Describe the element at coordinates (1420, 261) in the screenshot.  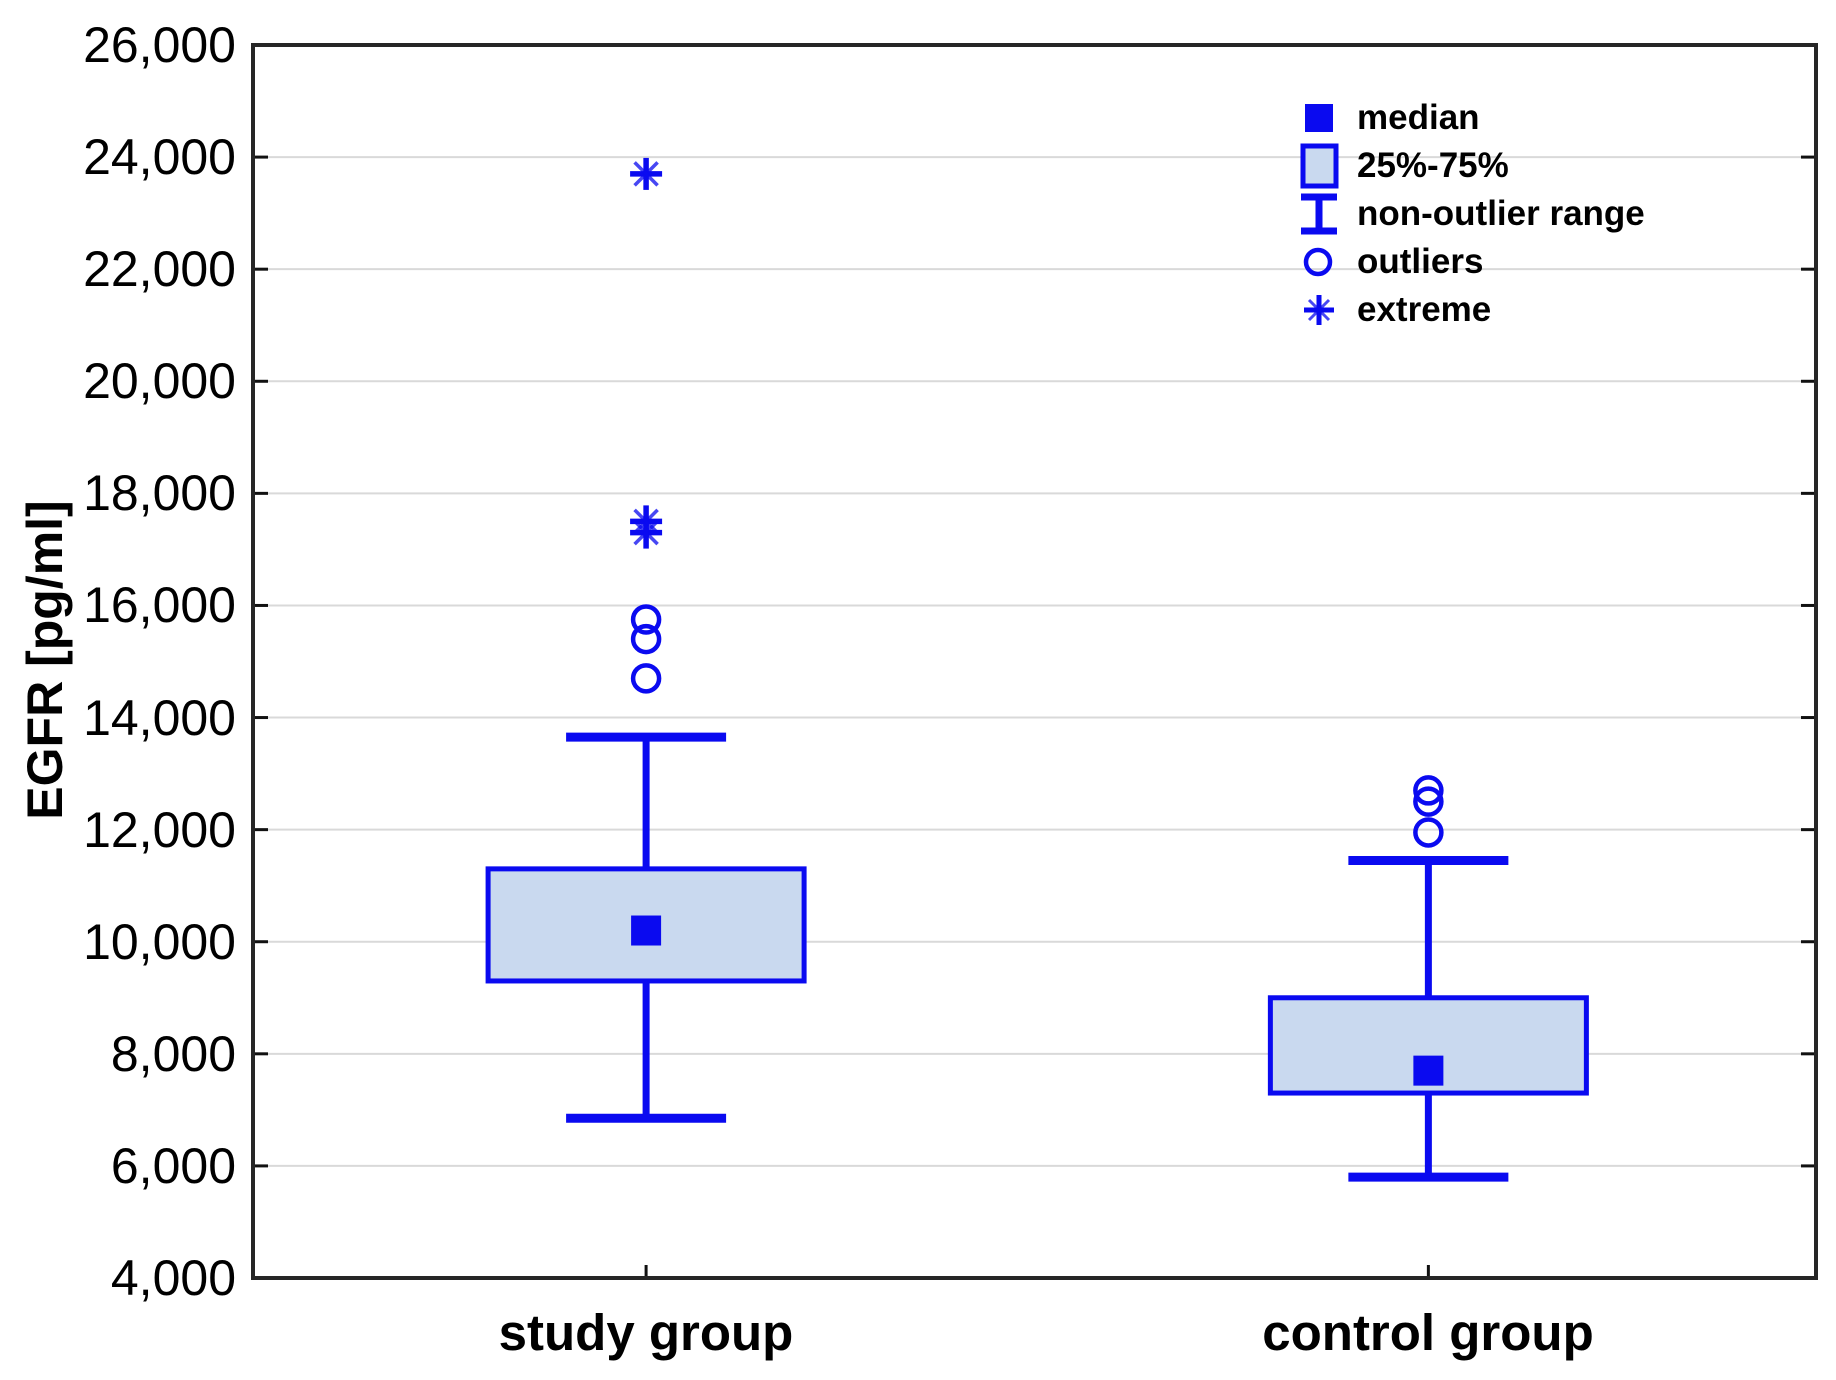
I see `legend-label-outliers: outliers` at that location.